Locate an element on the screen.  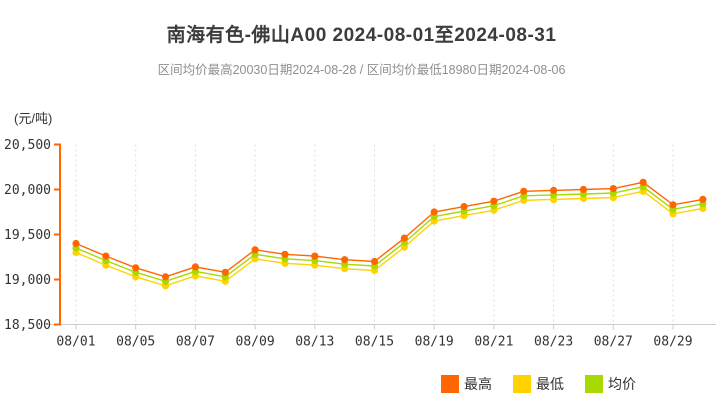
legend-high-swatch-icon is located at coordinates (450, 384).